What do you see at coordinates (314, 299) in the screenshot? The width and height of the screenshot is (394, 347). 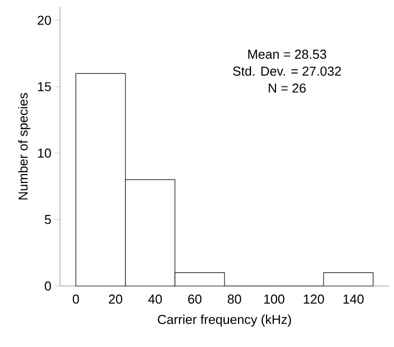 I see `x-tick-label: 120` at bounding box center [314, 299].